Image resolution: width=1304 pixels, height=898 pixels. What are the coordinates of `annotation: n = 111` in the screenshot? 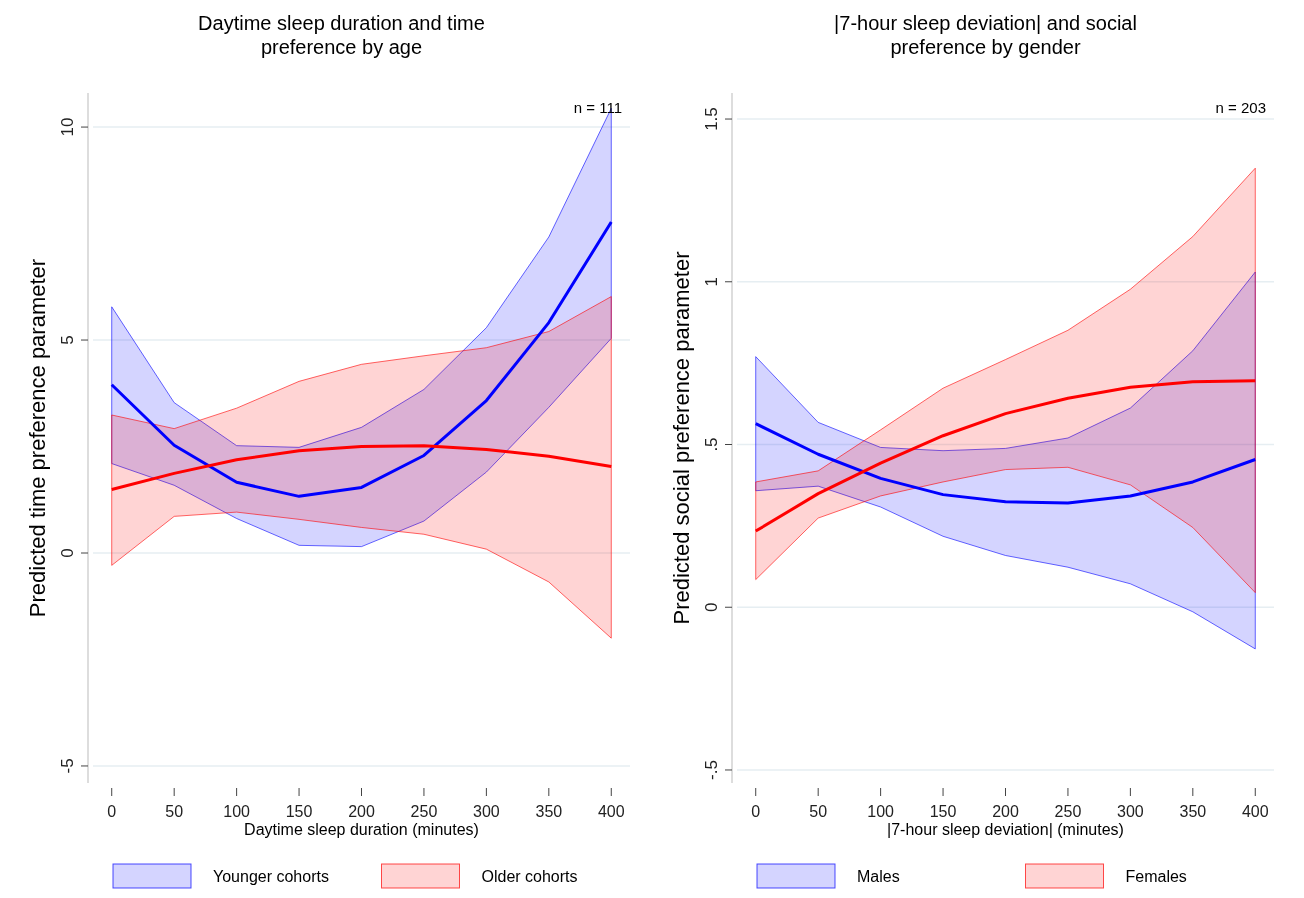 It's located at (597, 107).